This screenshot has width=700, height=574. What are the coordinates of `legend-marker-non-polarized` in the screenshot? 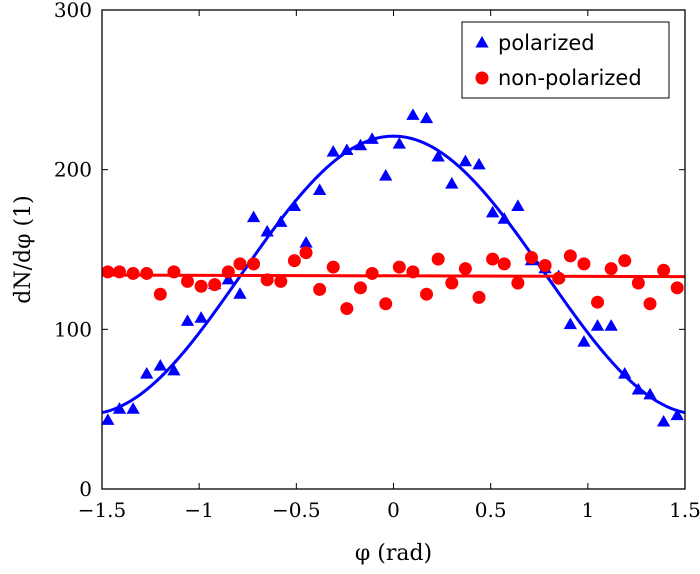 It's located at (482, 78).